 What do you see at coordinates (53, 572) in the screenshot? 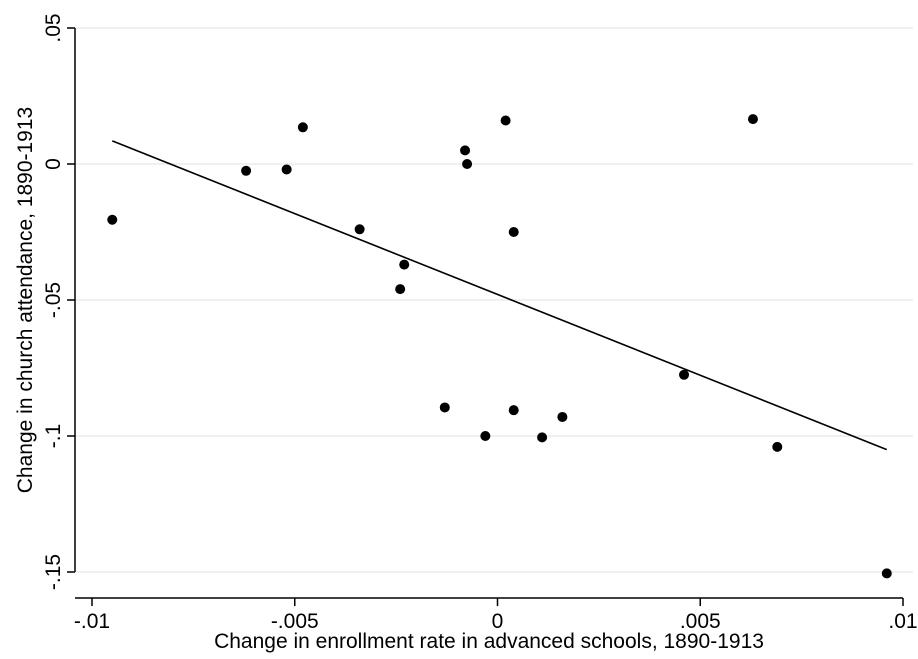
I see `y-tick-label: -.15` at bounding box center [53, 572].